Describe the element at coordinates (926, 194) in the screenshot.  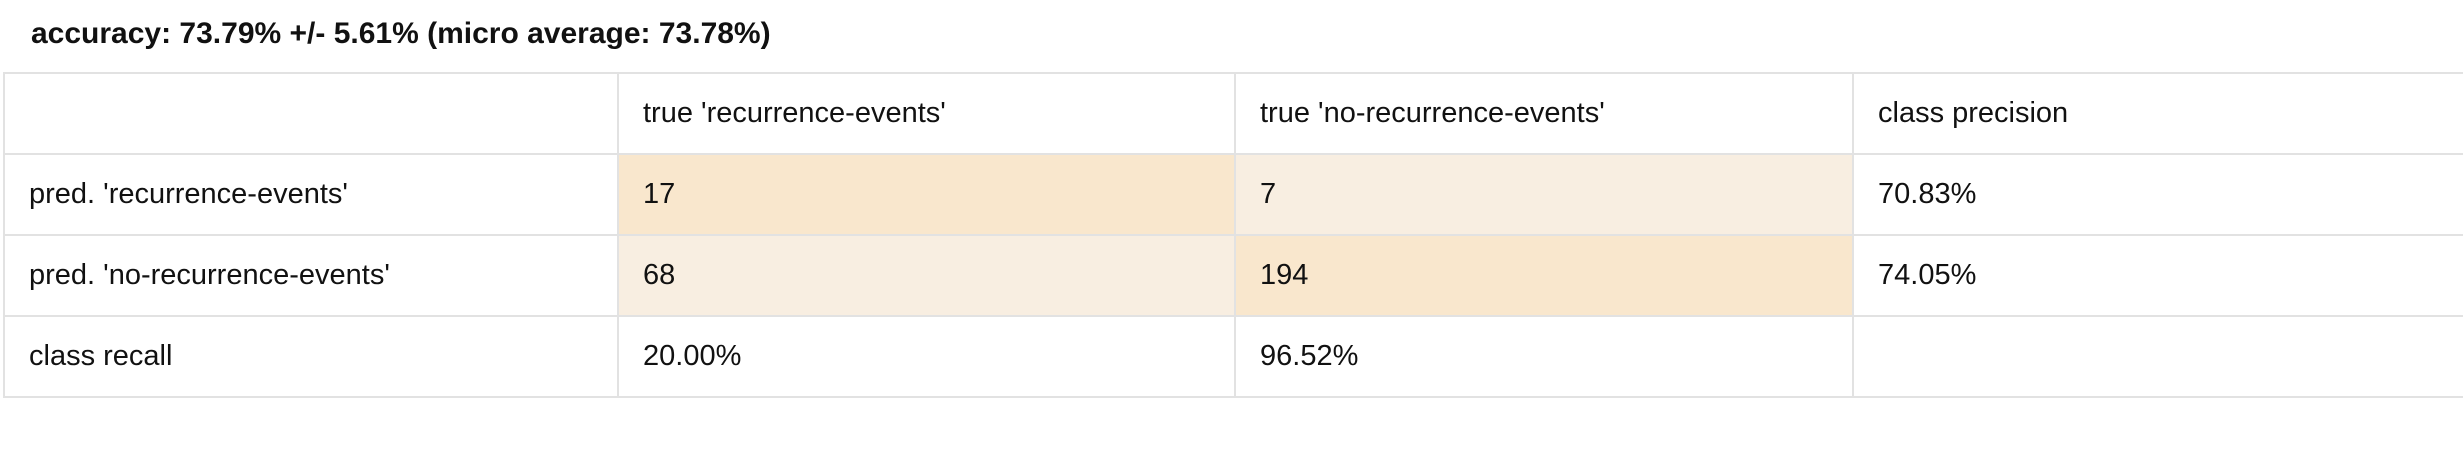
I see `matrix-cell-diagonal: 17` at that location.